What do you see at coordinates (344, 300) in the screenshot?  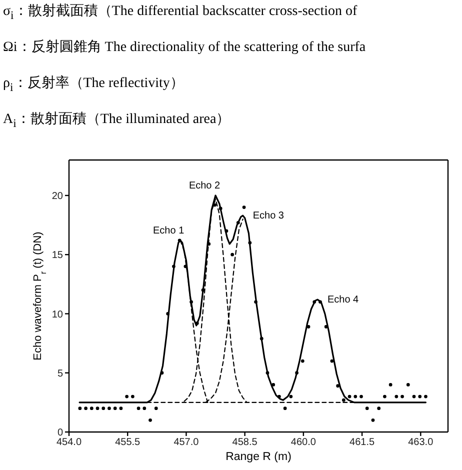 I see `annotation: Echo 4` at bounding box center [344, 300].